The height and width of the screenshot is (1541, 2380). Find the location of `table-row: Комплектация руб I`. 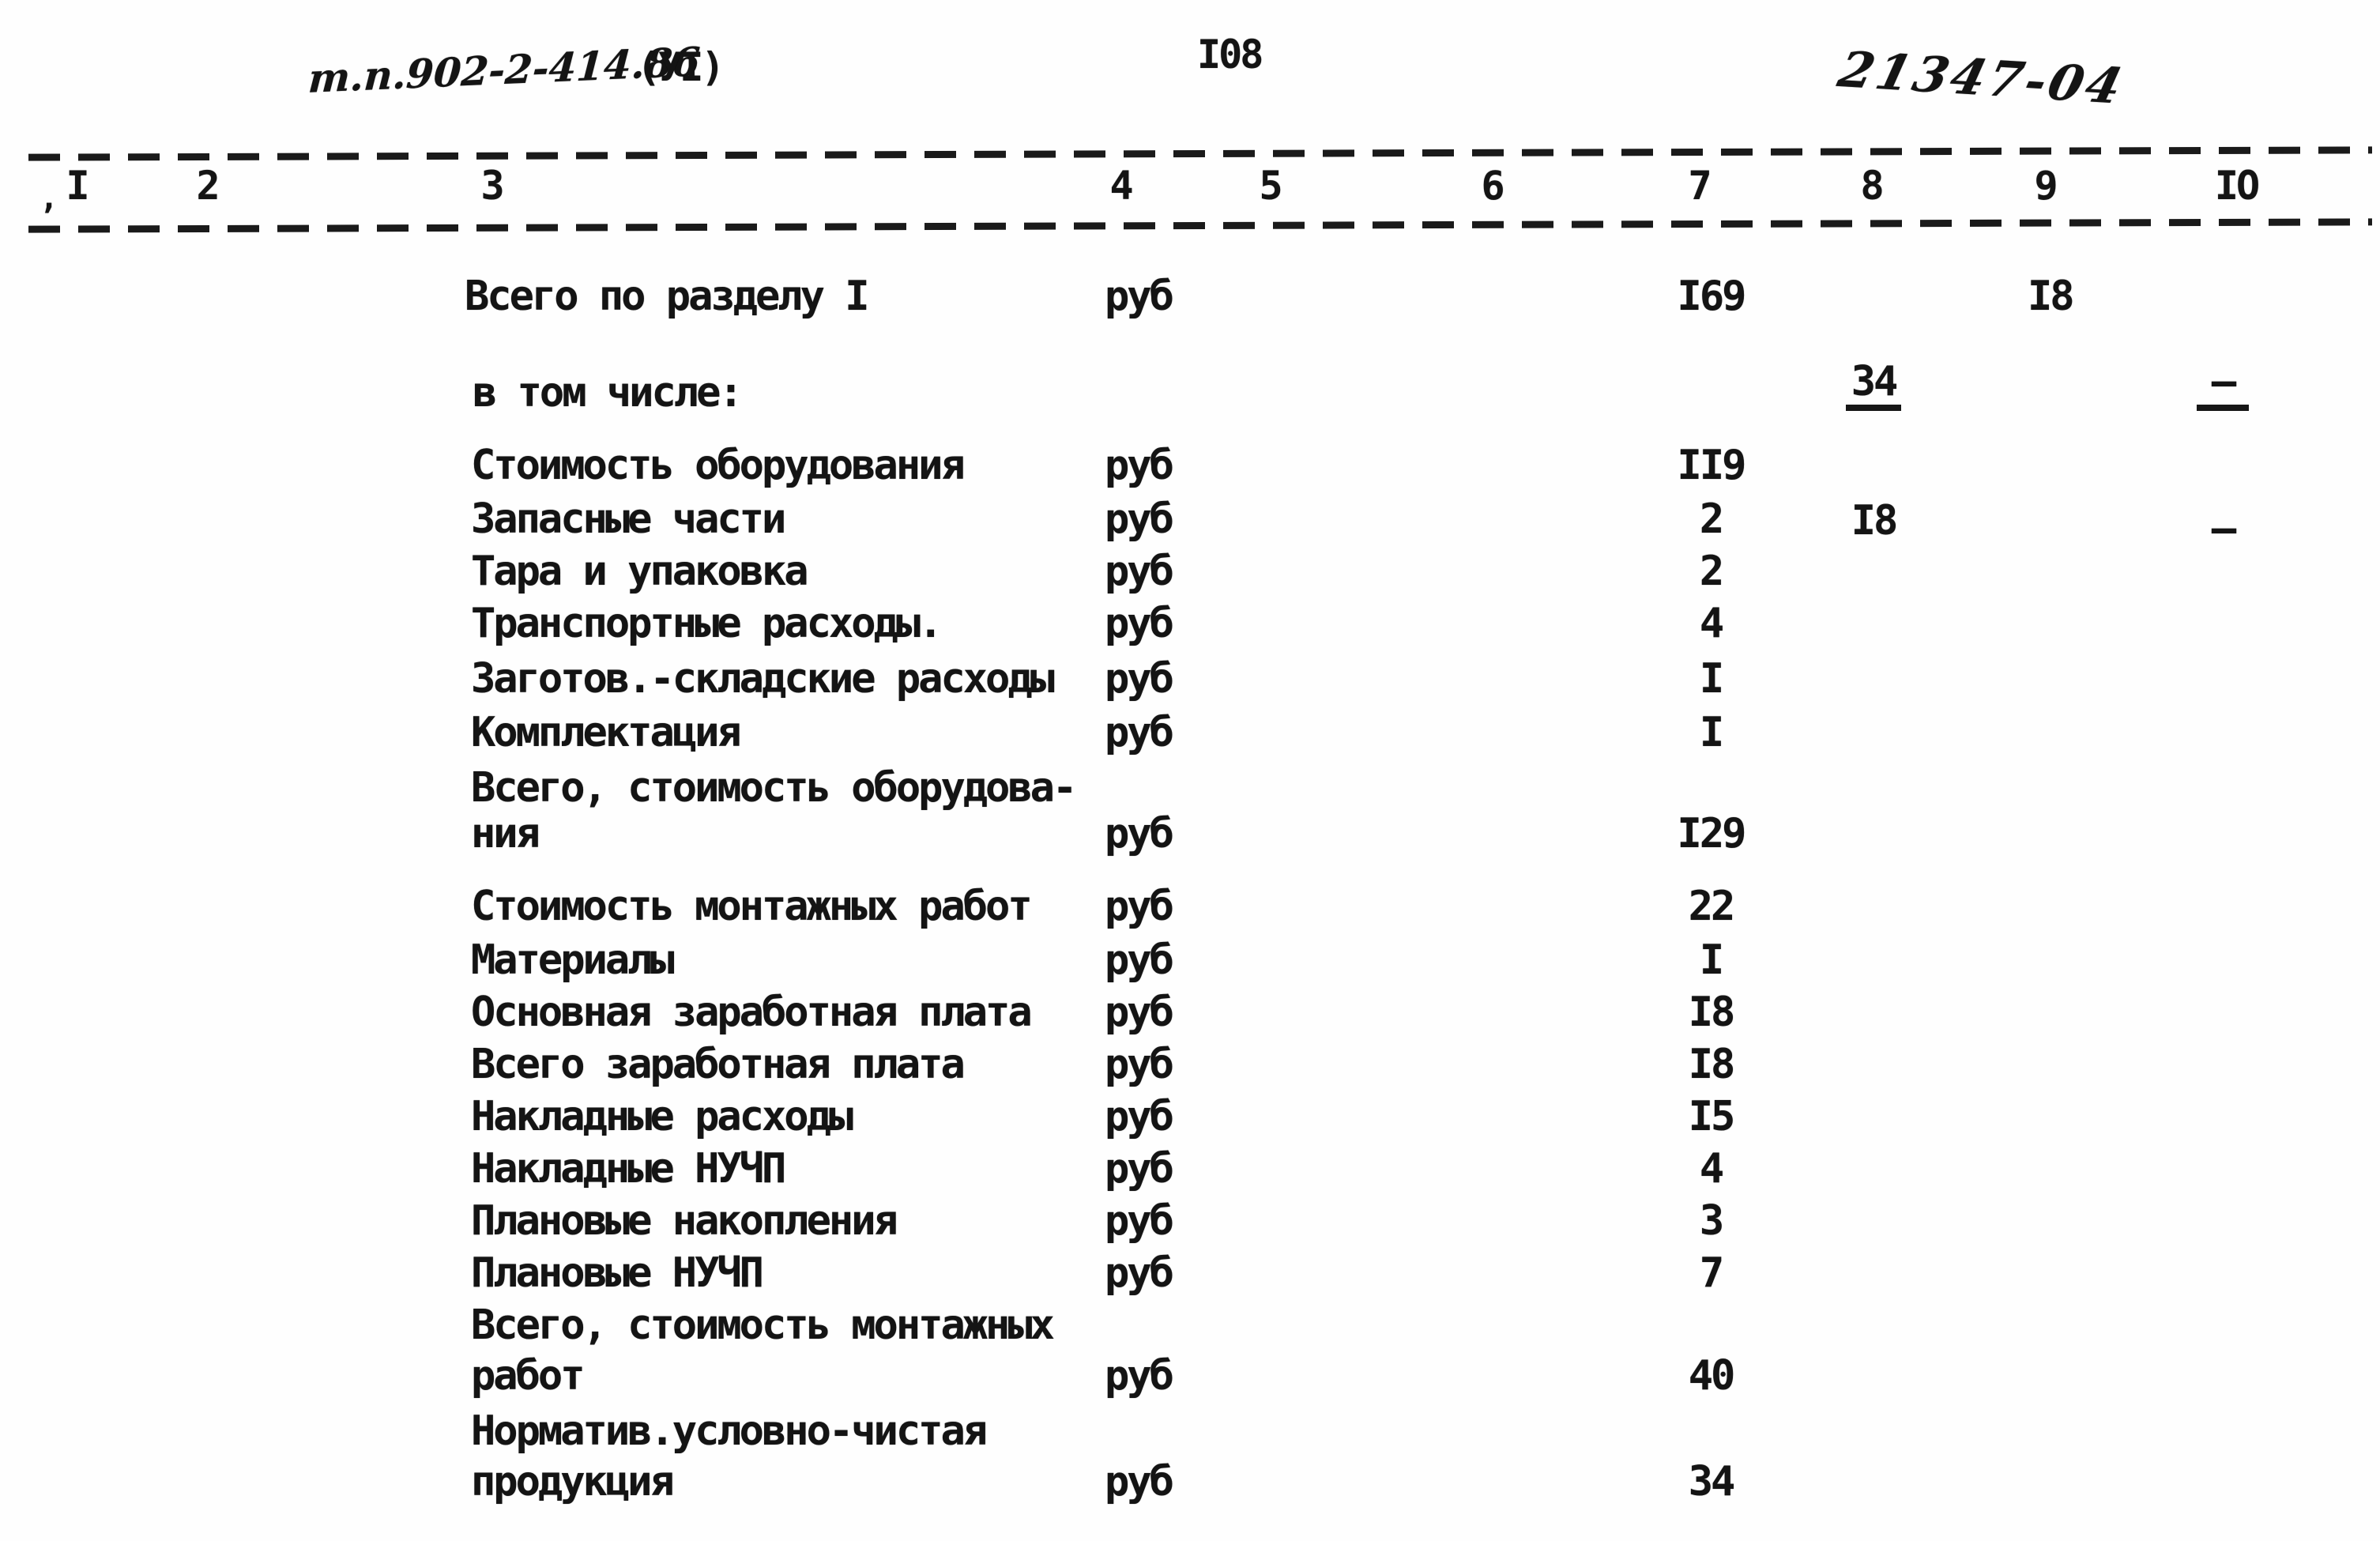

table-row: Комплектация руб I is located at coordinates (1190, 733).